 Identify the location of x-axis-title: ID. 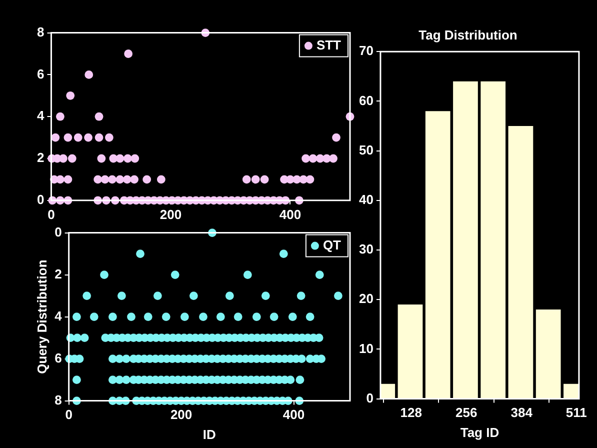
(209, 434).